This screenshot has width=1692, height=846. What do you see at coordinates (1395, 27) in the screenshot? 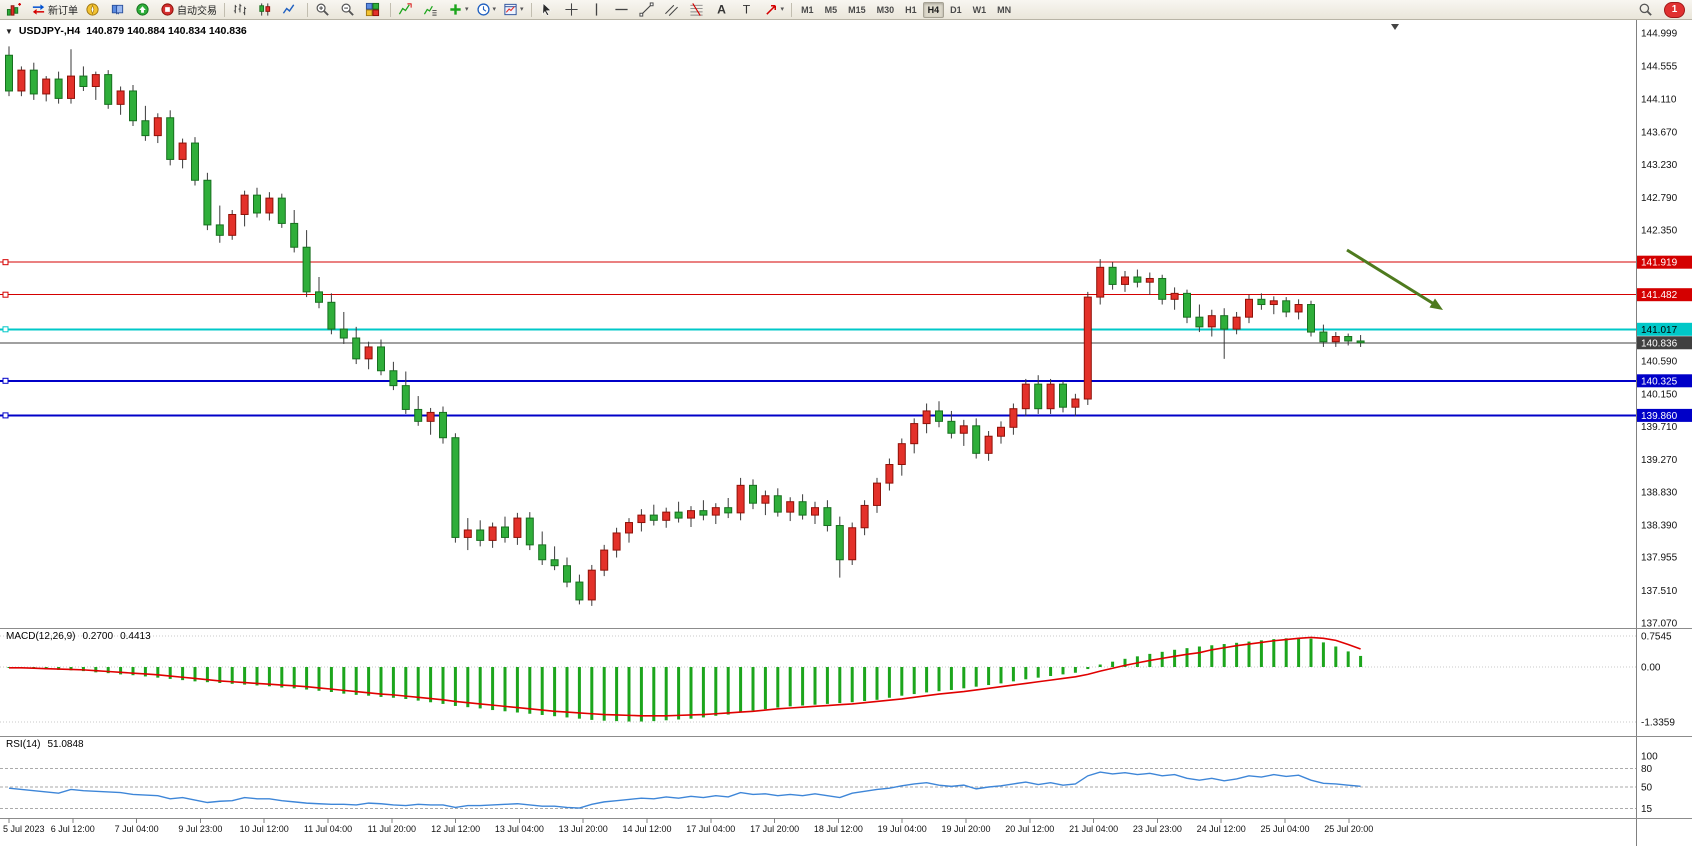
I see `chart-shift-marker-icon` at bounding box center [1395, 27].